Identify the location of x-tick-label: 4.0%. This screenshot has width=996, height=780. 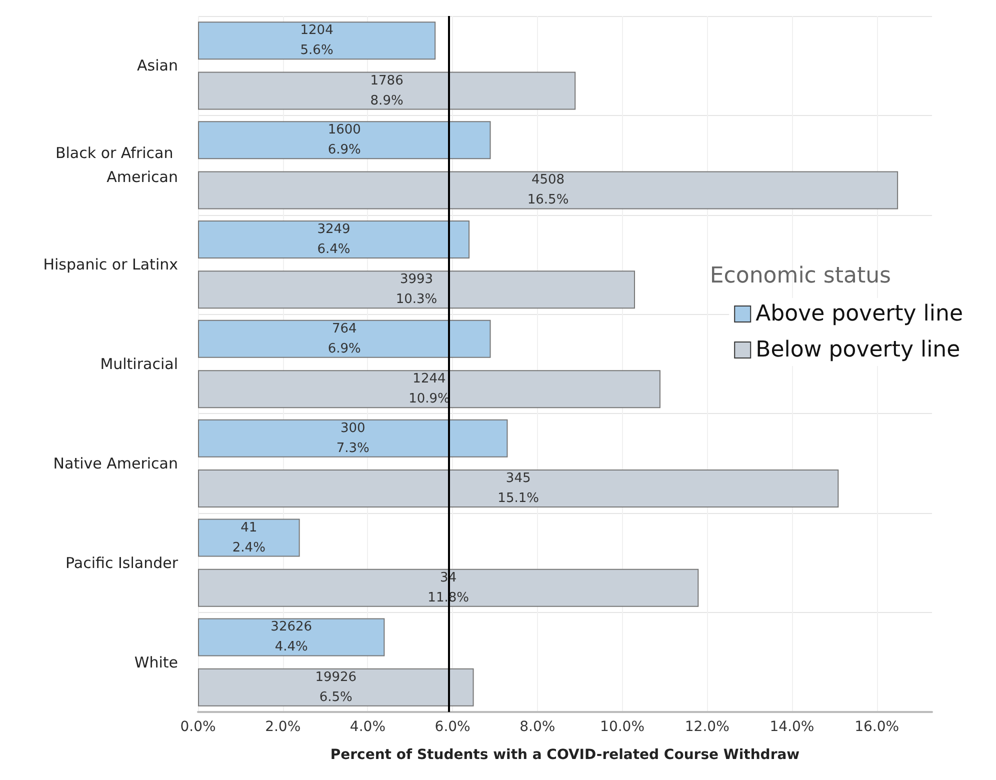
(368, 727).